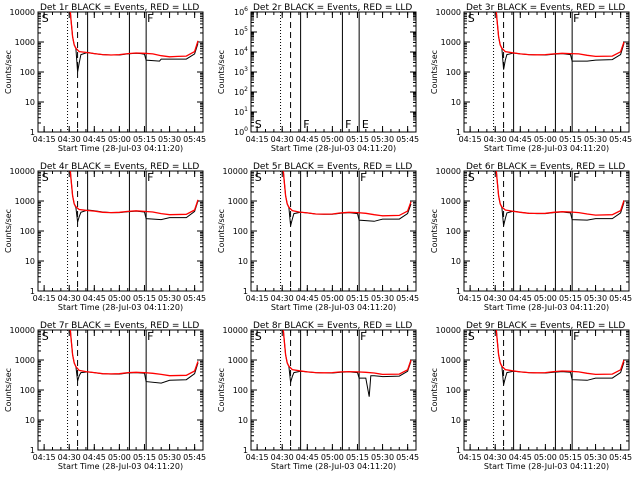  Describe the element at coordinates (545, 167) in the screenshot. I see `panel-title: Det 6r BLACK = Events, RED = LLD` at that location.